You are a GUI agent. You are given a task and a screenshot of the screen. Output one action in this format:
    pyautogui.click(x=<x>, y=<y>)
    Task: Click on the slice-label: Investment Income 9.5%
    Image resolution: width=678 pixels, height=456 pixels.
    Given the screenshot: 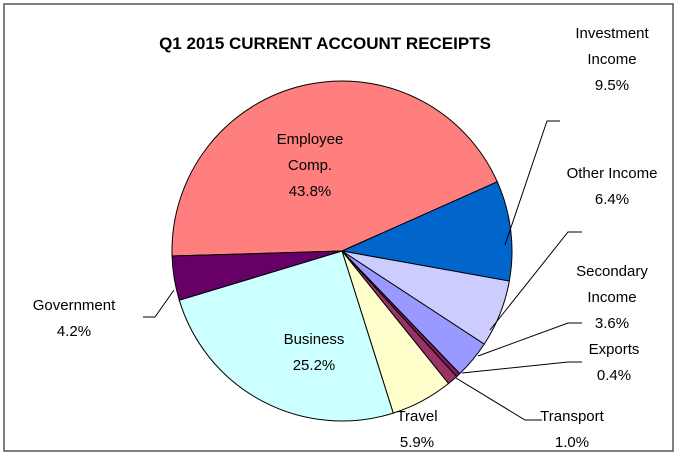 What is the action you would take?
    pyautogui.click(x=612, y=60)
    